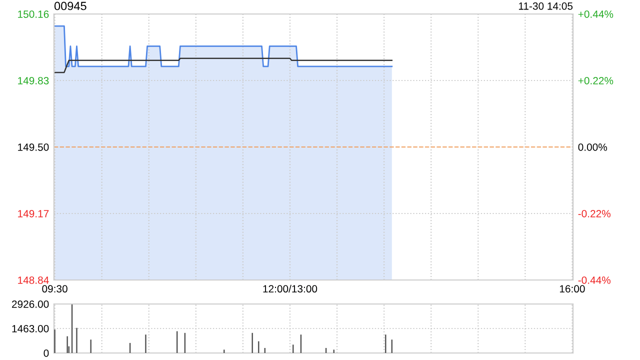 This screenshot has height=360, width=640. What do you see at coordinates (33, 214) in the screenshot?
I see `y-tick-label: 149.17` at bounding box center [33, 214].